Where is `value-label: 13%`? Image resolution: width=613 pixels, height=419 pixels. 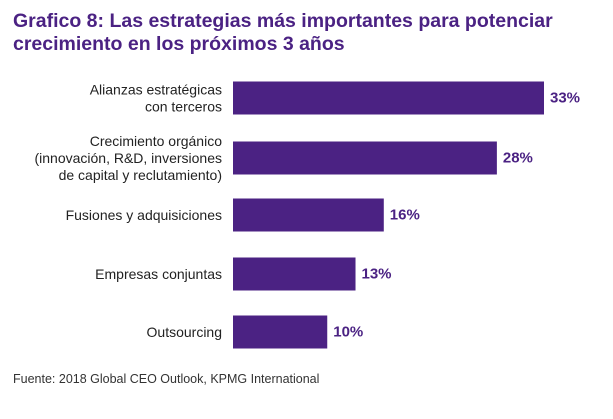
value-label: 13% is located at coordinates (377, 274).